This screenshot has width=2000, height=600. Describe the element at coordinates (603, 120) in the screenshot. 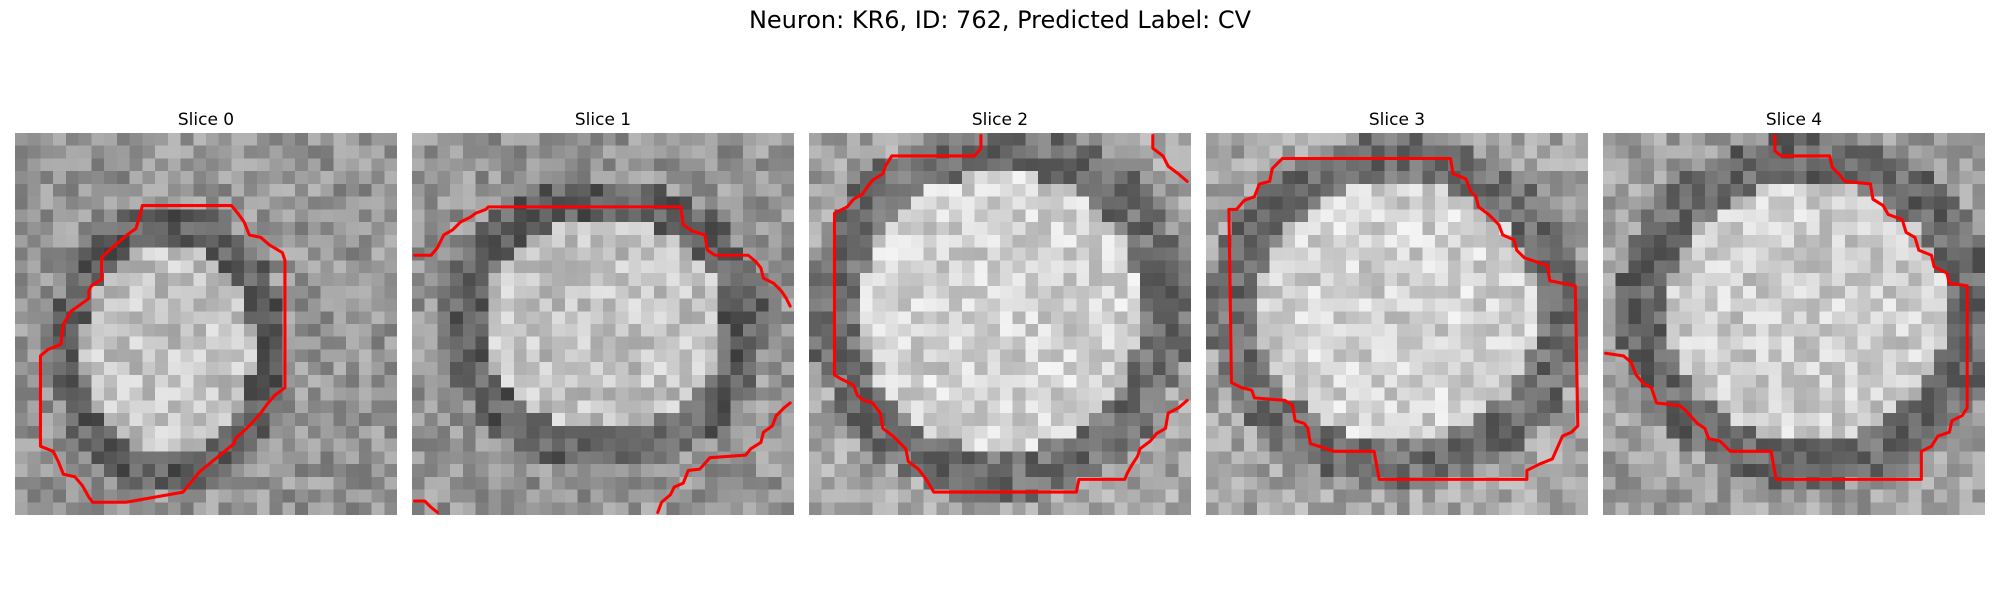

I see `slice-title: Slice 1` at that location.